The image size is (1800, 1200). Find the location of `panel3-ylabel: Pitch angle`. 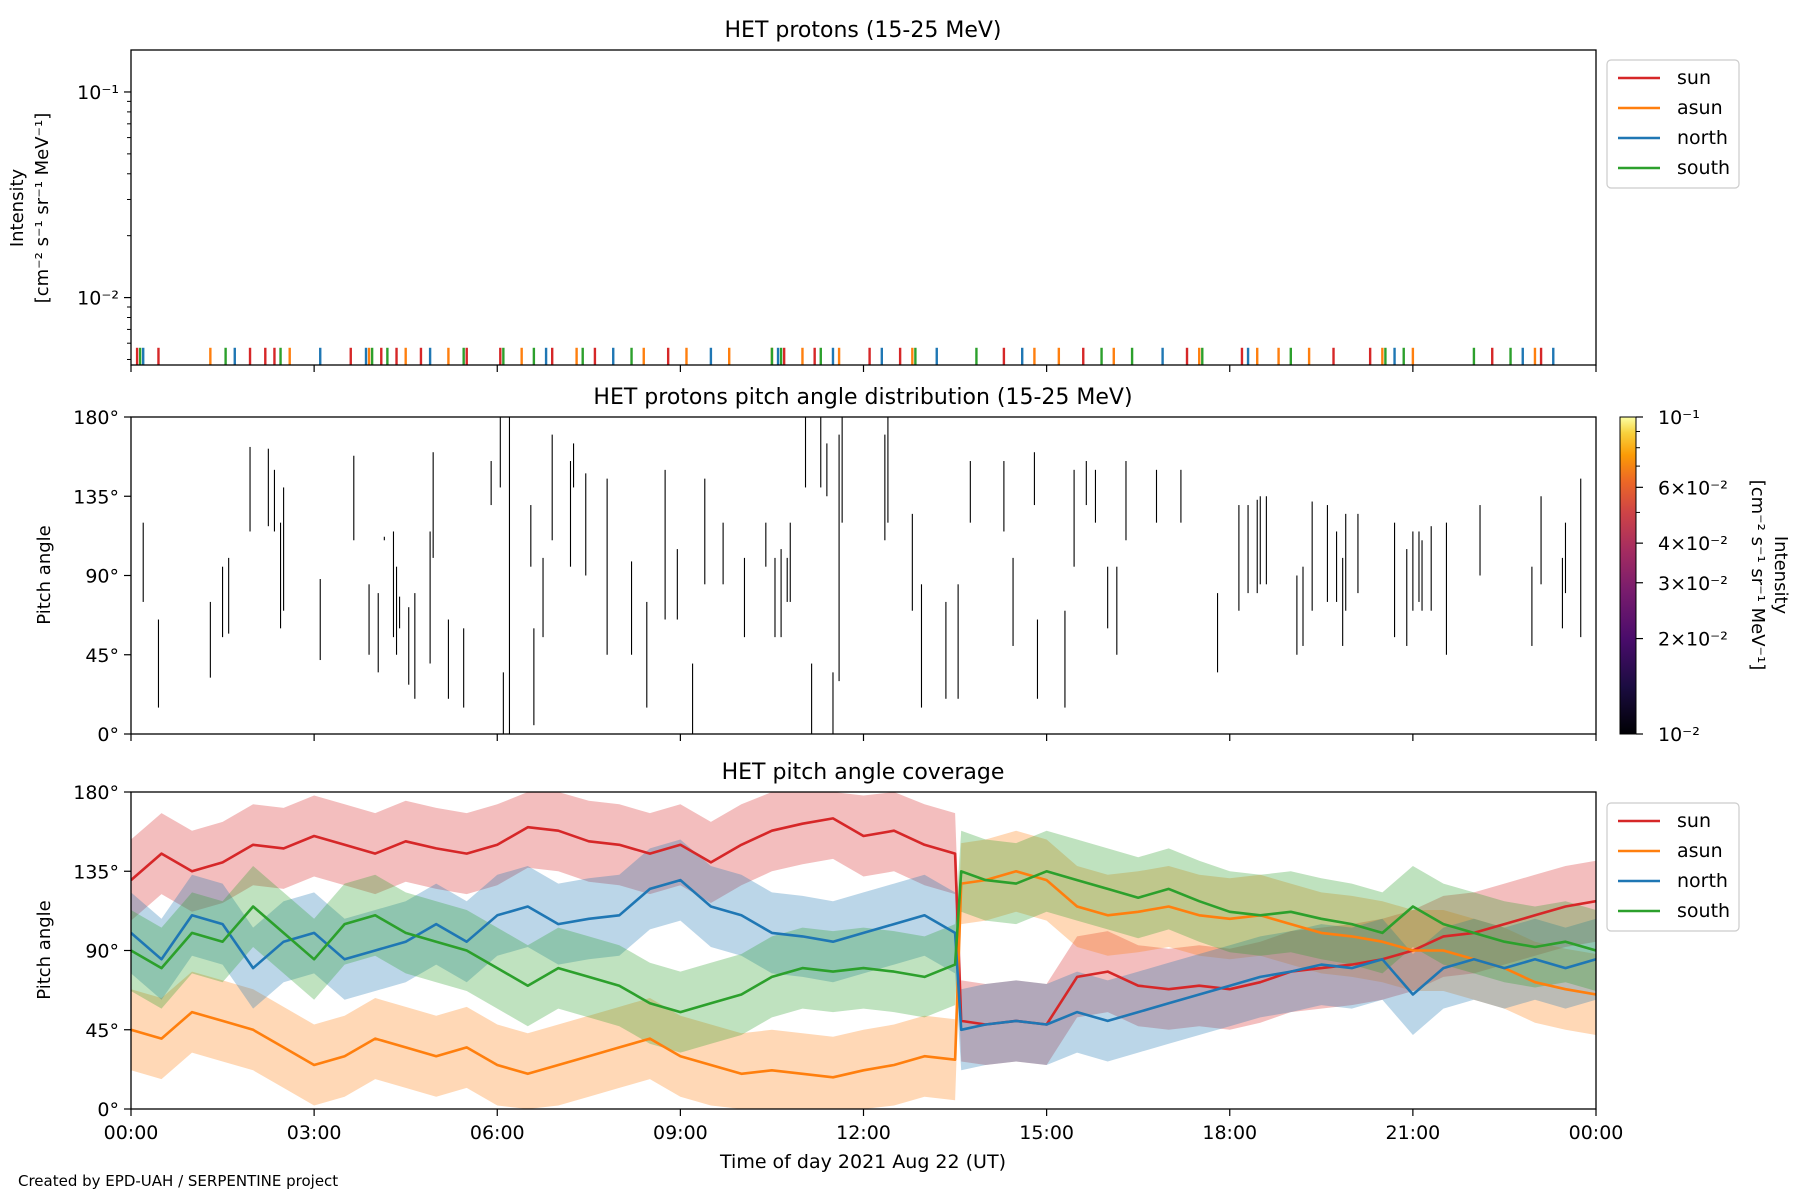

panel3-ylabel: Pitch angle is located at coordinates (44, 949).